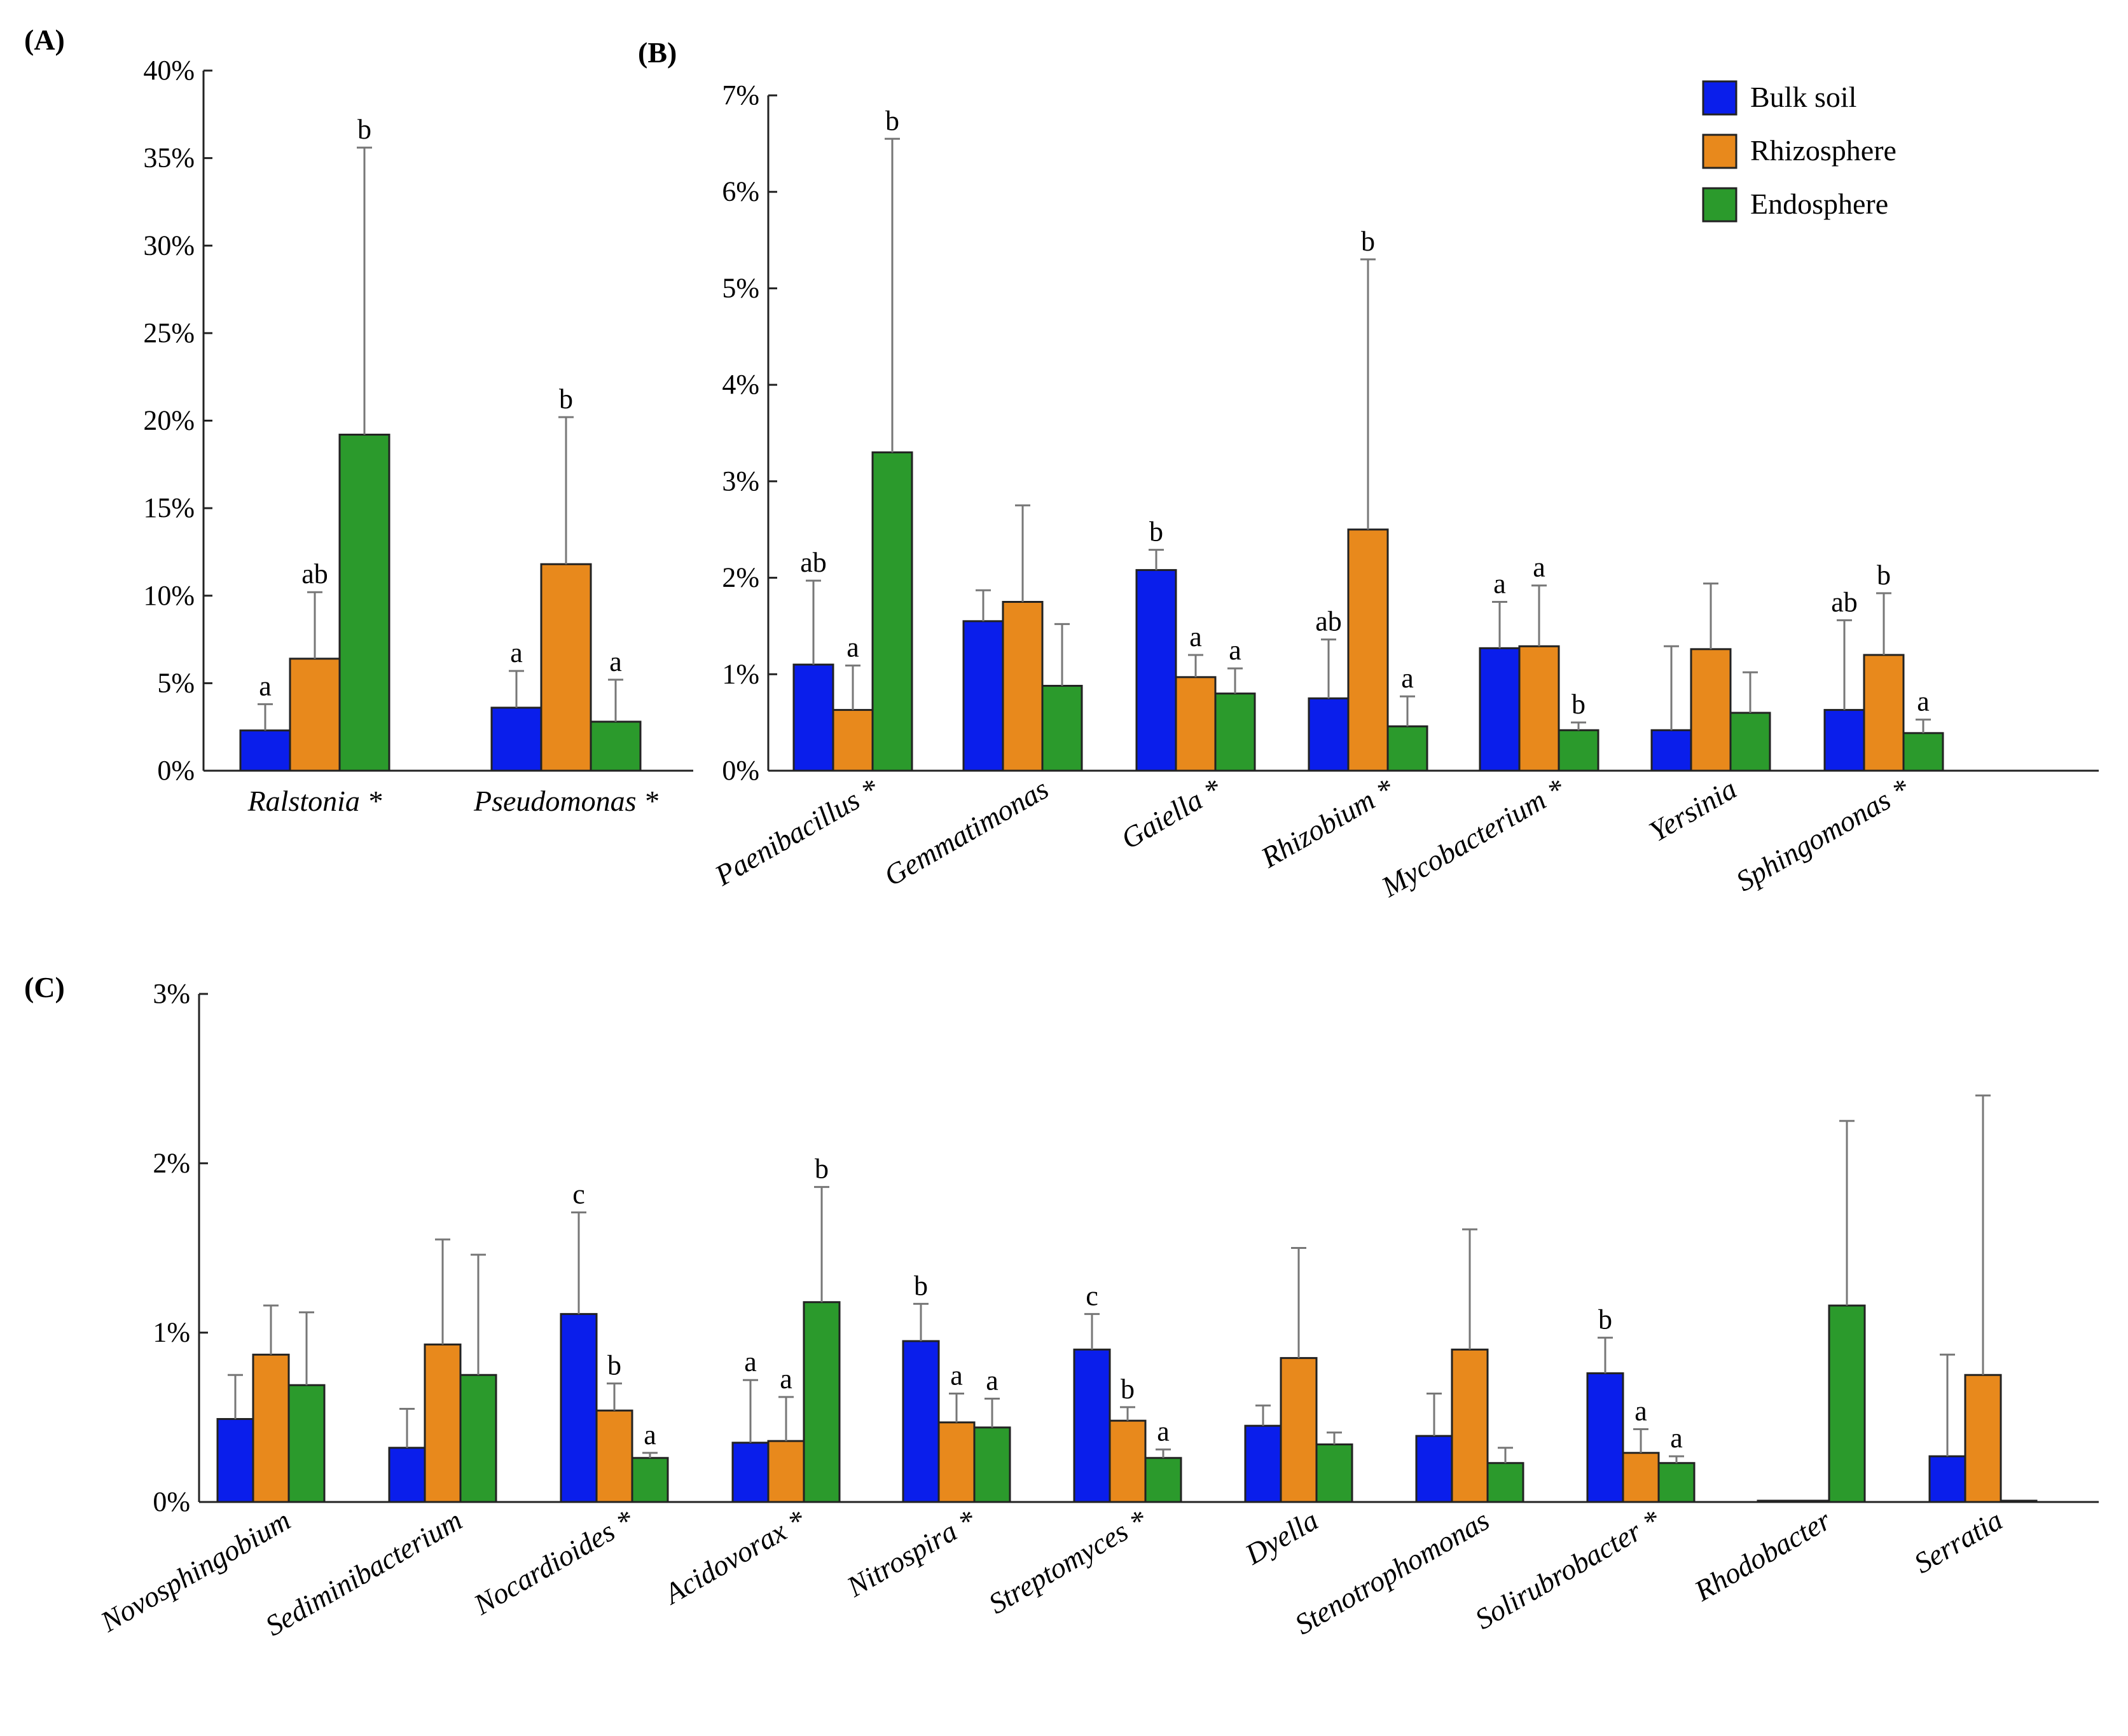 The width and height of the screenshot is (2128, 1736). What do you see at coordinates (553, 1562) in the screenshot?
I see `category-label: Nocardioides *` at bounding box center [553, 1562].